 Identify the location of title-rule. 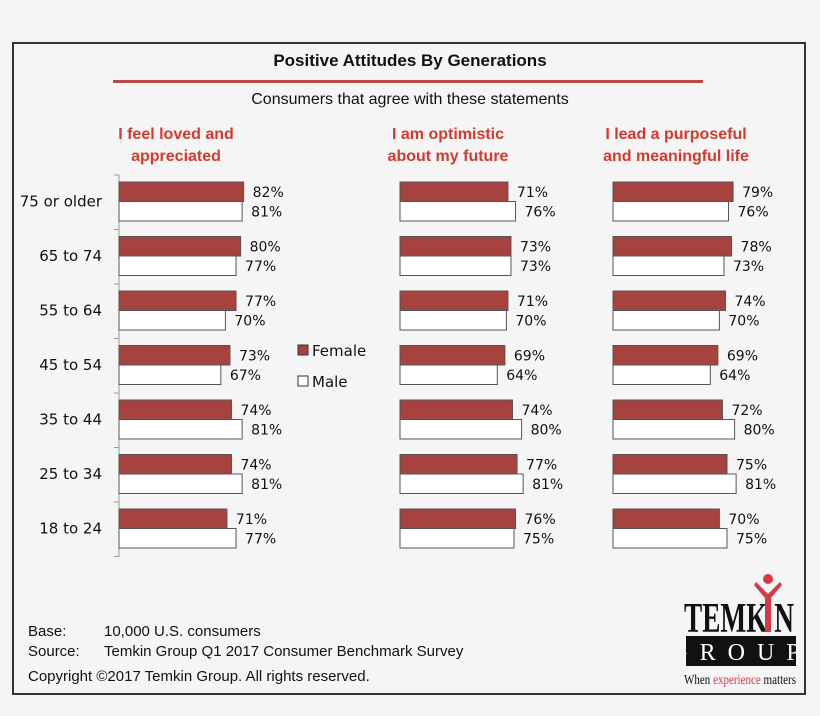
(408, 81).